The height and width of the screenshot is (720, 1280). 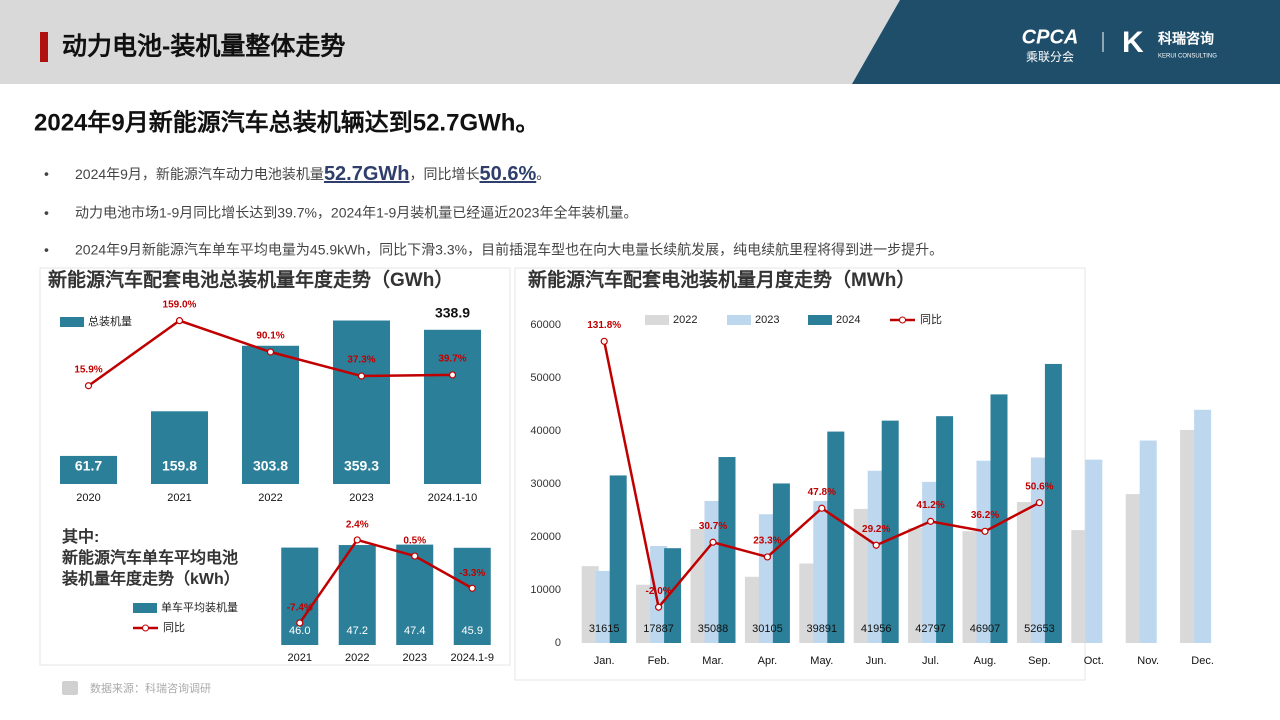 I want to click on logo-k: K, so click(x=1133, y=42).